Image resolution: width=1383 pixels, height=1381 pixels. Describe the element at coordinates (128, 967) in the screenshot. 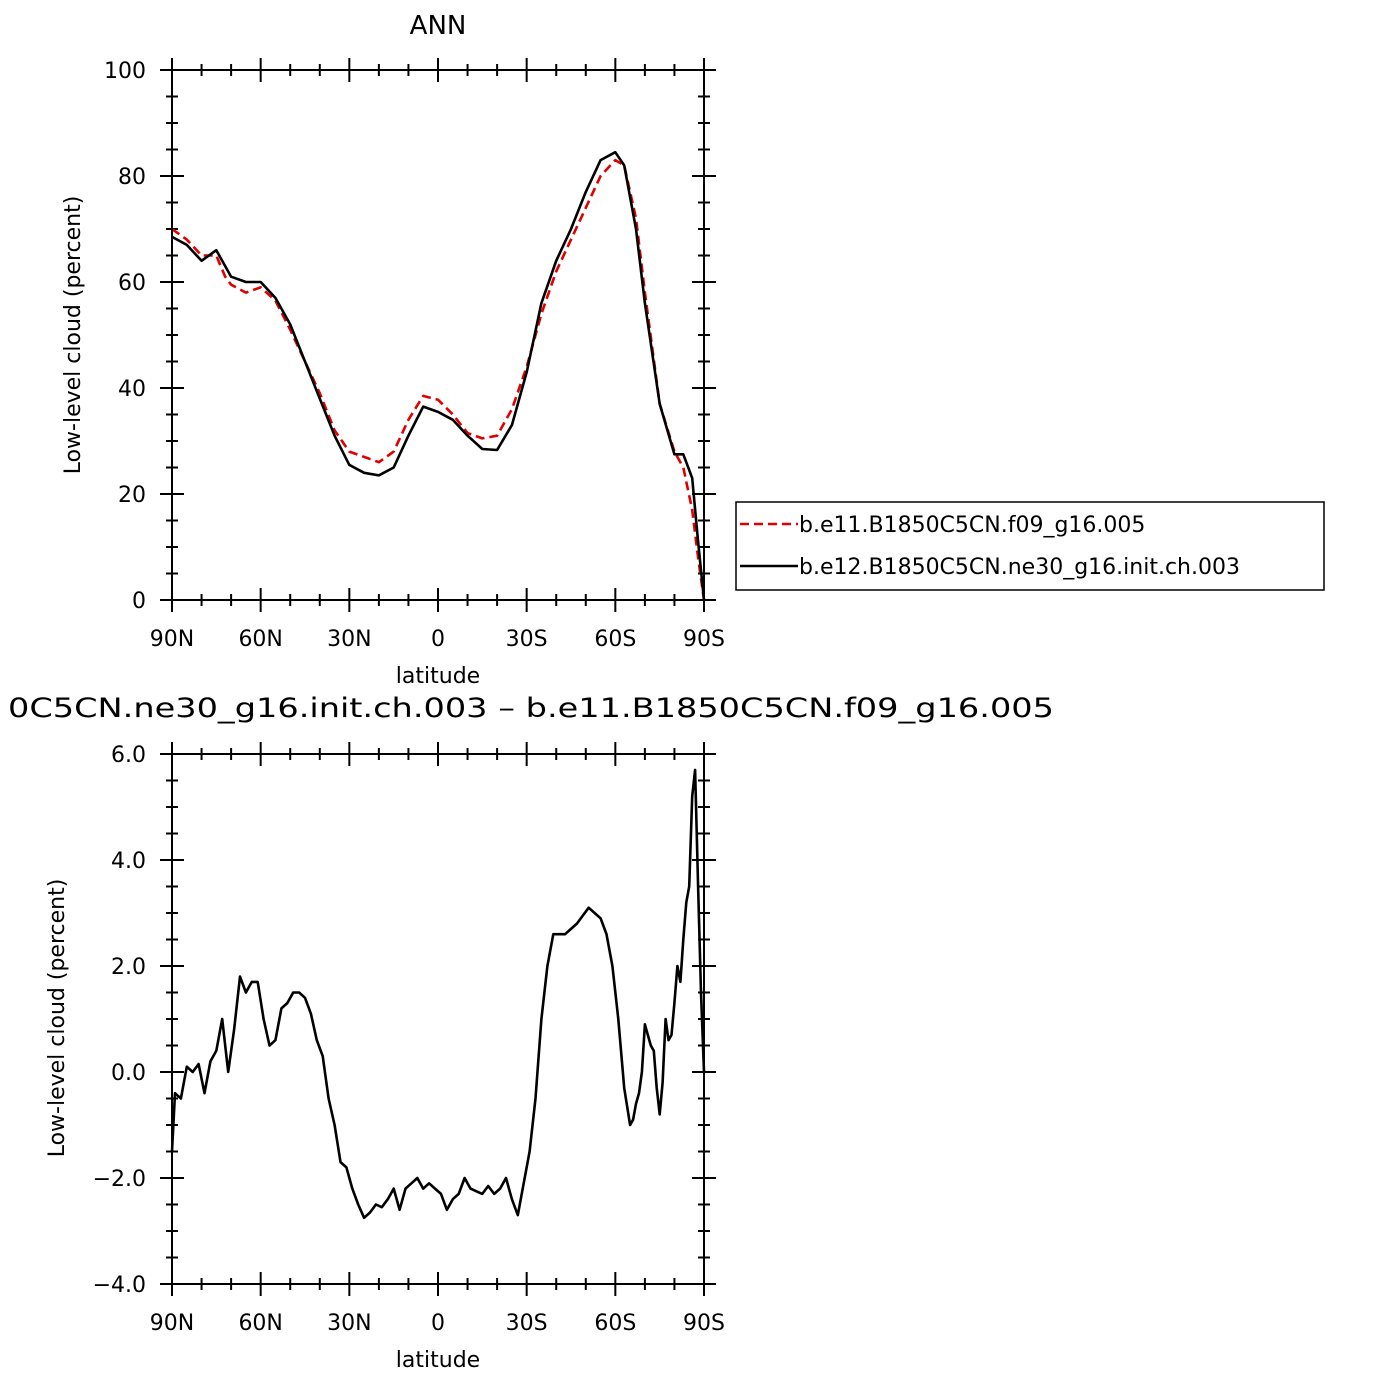

I see `y-tick-label: 2.0` at that location.